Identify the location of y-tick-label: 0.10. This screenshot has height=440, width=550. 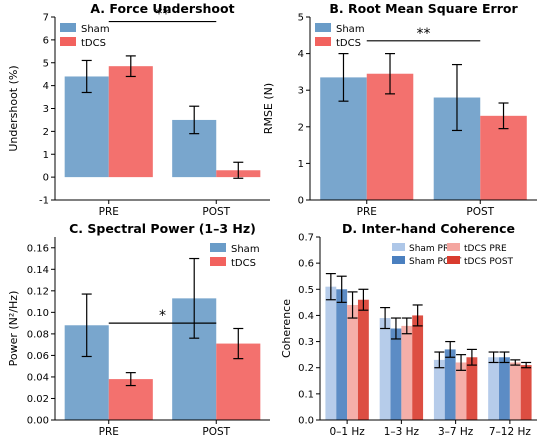
(38, 313).